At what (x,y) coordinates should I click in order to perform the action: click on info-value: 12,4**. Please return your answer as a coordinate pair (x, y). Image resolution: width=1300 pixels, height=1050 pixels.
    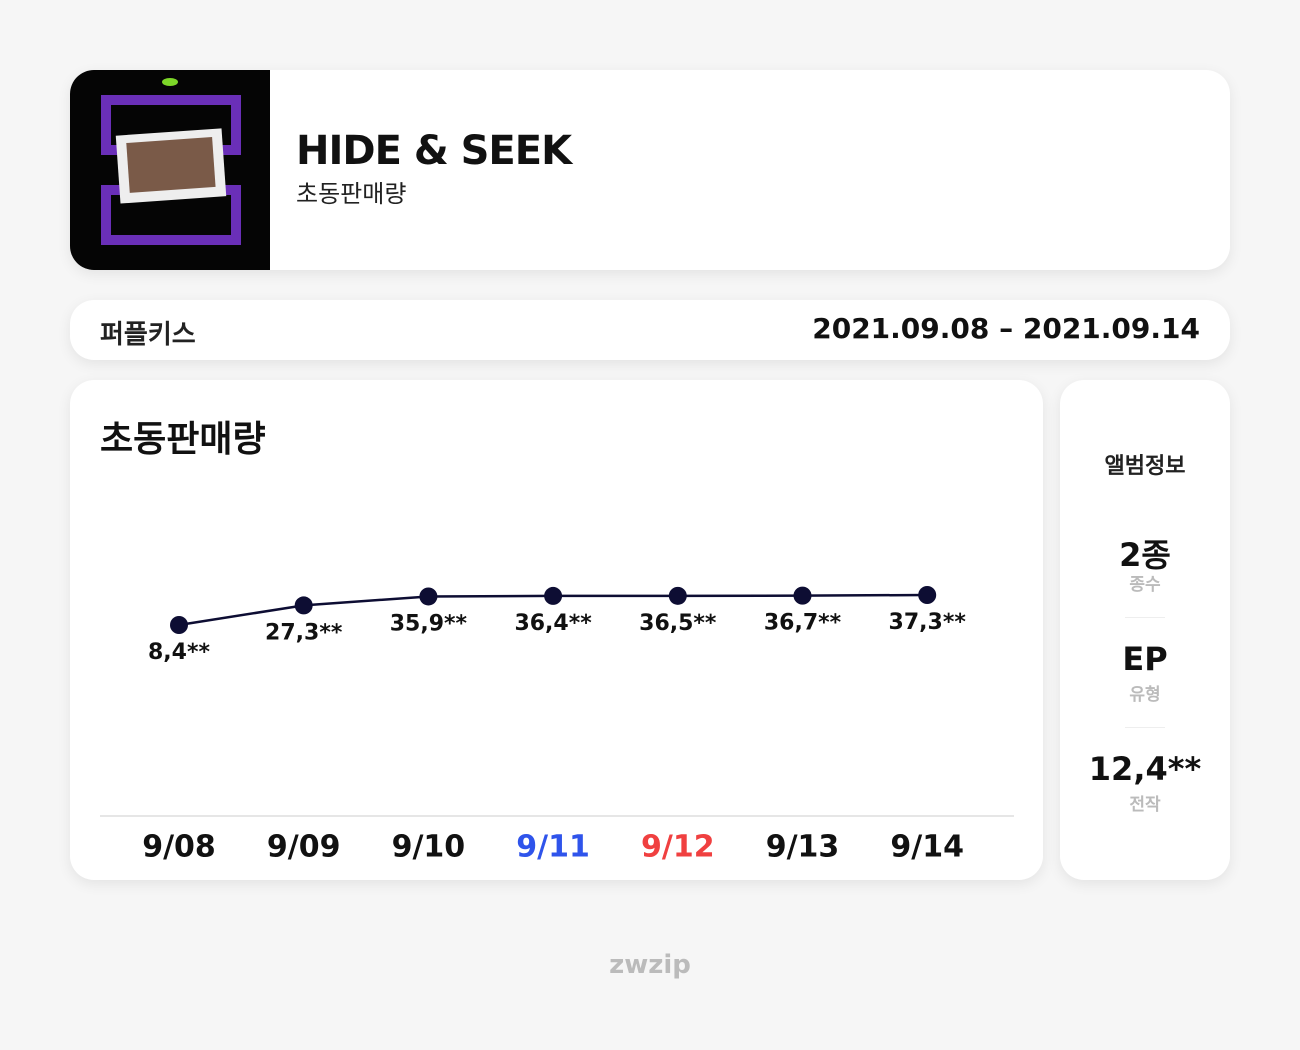
    Looking at the image, I should click on (1145, 769).